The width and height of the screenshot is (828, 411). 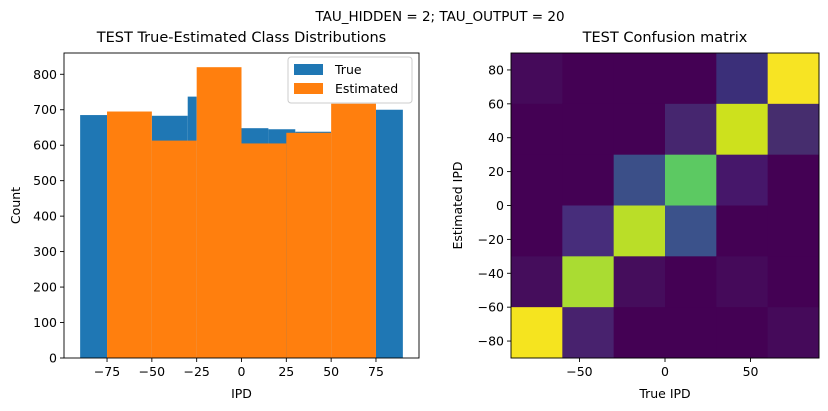 What do you see at coordinates (45, 109) in the screenshot?
I see `y-tick-label: 700` at bounding box center [45, 109].